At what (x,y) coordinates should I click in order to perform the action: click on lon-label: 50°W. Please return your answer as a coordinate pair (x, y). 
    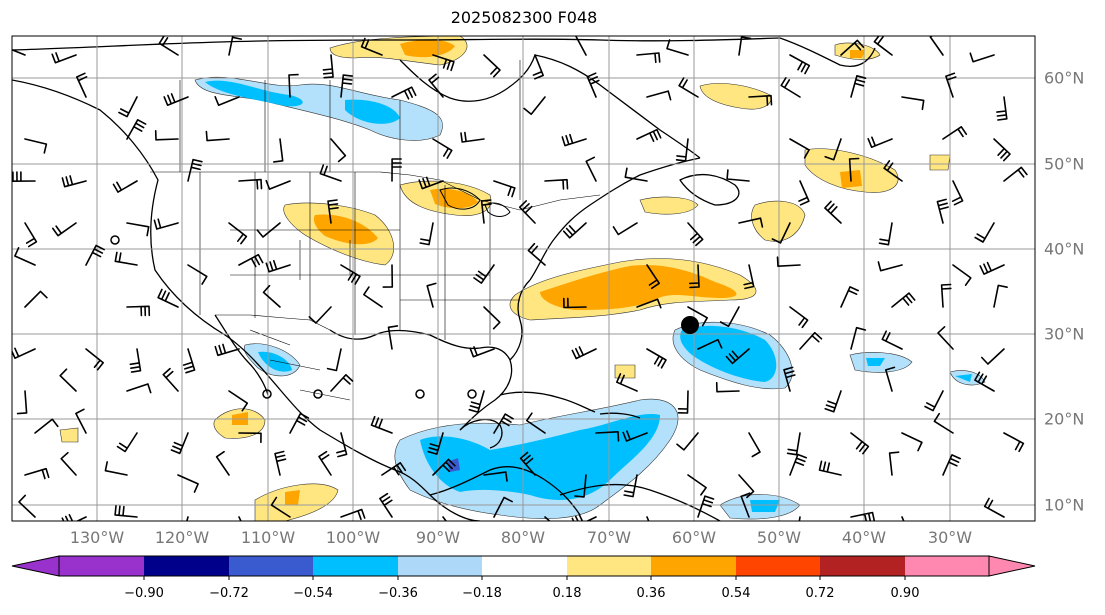
    Looking at the image, I should click on (779, 537).